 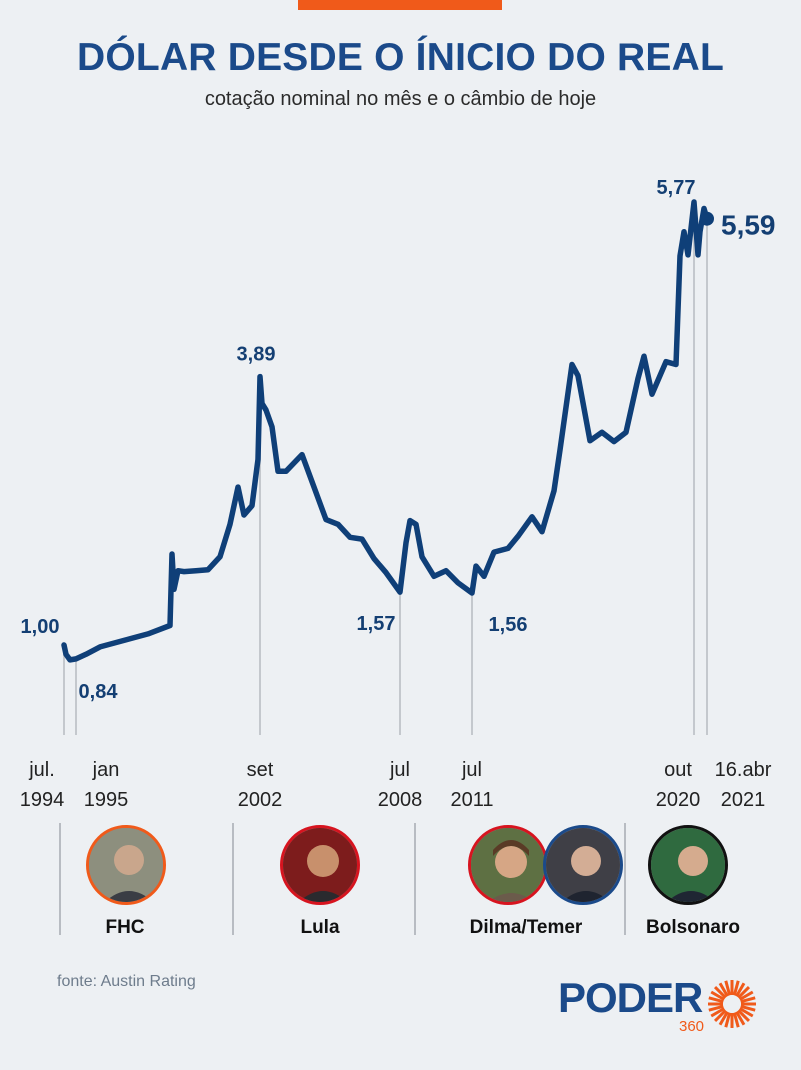 What do you see at coordinates (125, 927) in the screenshot?
I see `president-name-fhc: FHC` at bounding box center [125, 927].